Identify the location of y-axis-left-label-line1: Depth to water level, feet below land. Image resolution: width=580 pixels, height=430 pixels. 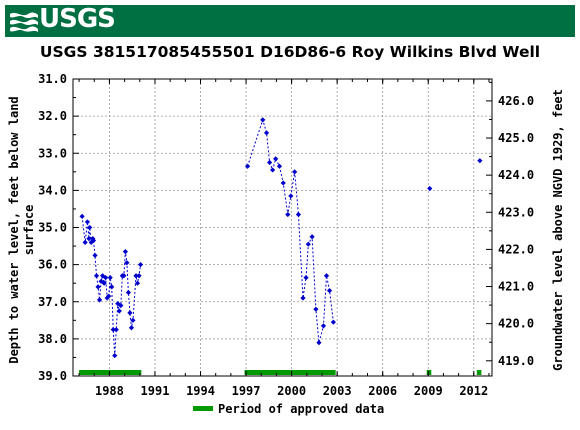
(14, 229).